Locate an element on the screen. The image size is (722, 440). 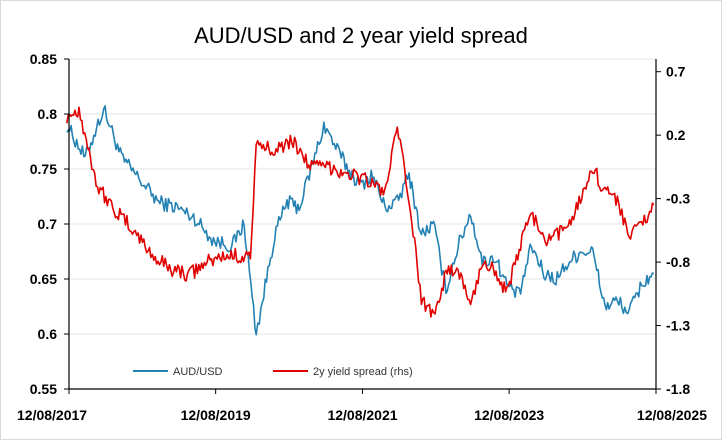
x-tick-label: 12/08/2017 is located at coordinates (52, 415).